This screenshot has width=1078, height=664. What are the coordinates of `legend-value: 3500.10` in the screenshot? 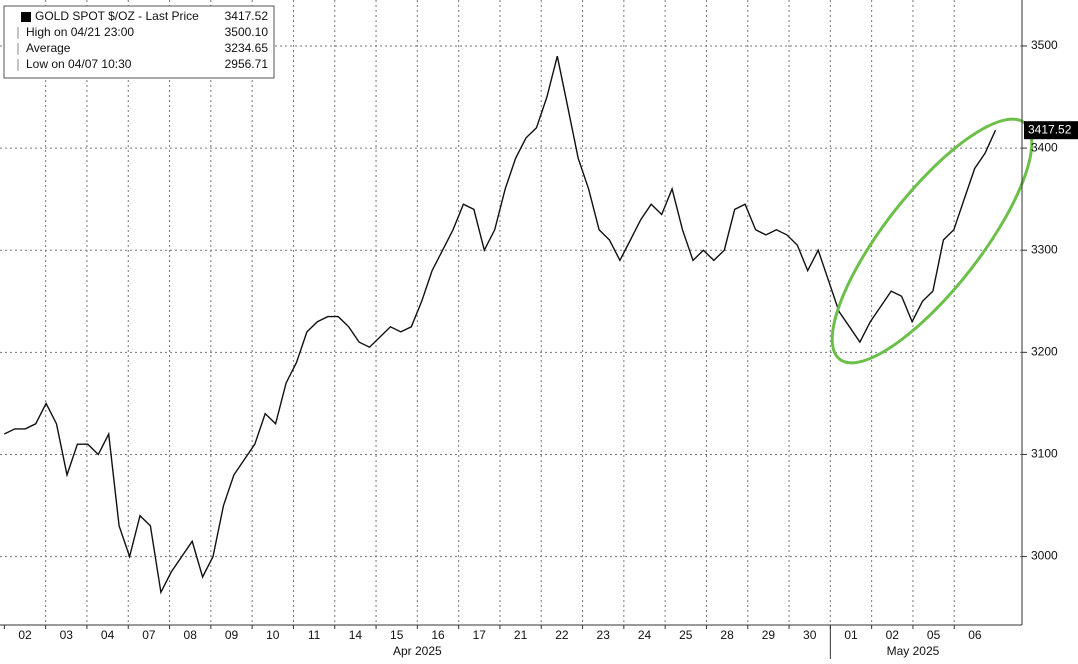 It's located at (247, 32).